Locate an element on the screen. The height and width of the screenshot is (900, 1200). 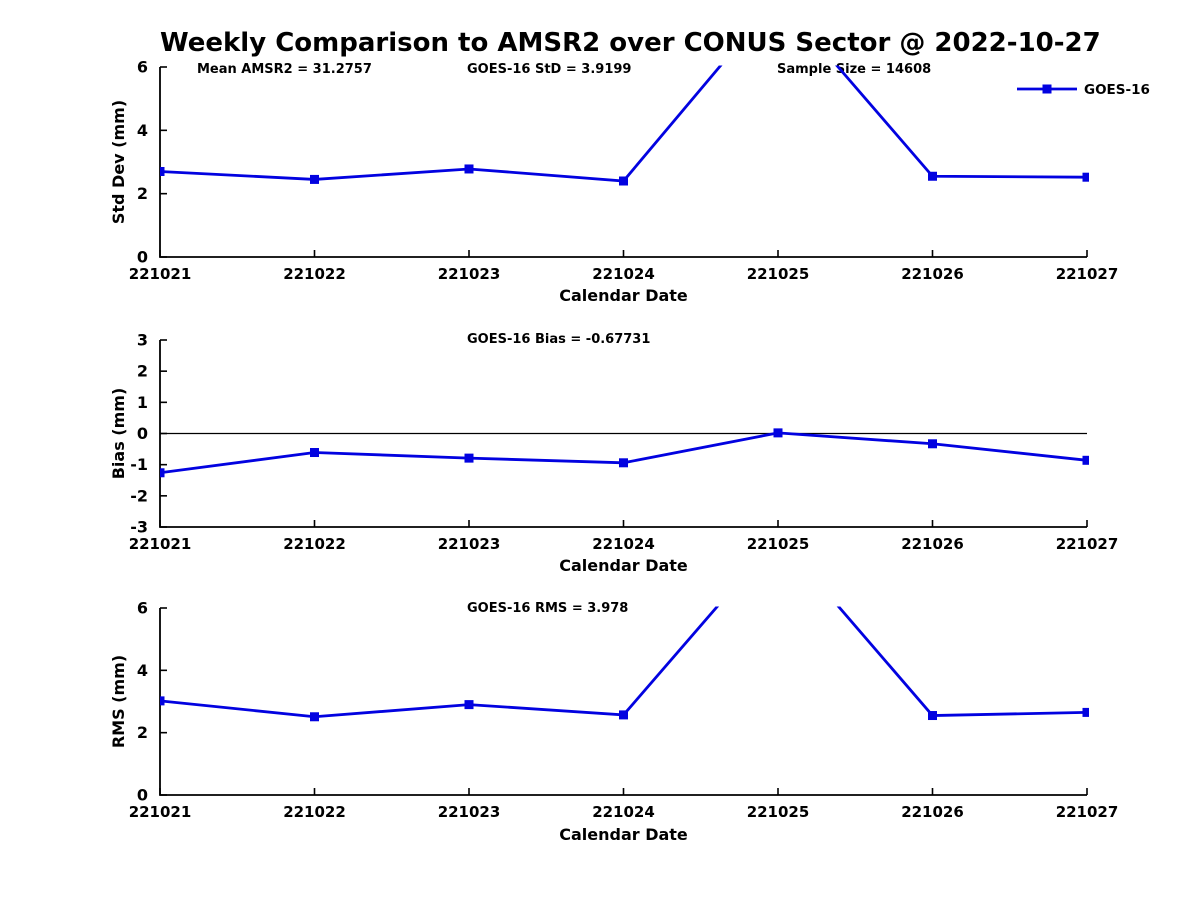
annotation-text: GOES-16 StD = 3.9199 is located at coordinates (549, 69).